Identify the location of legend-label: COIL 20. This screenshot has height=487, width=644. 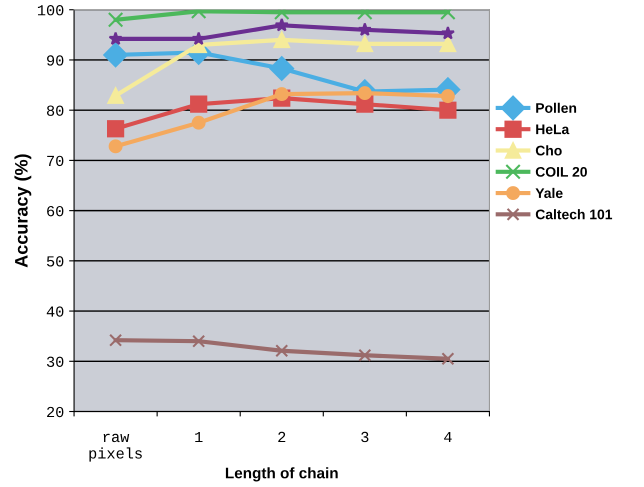
(561, 171).